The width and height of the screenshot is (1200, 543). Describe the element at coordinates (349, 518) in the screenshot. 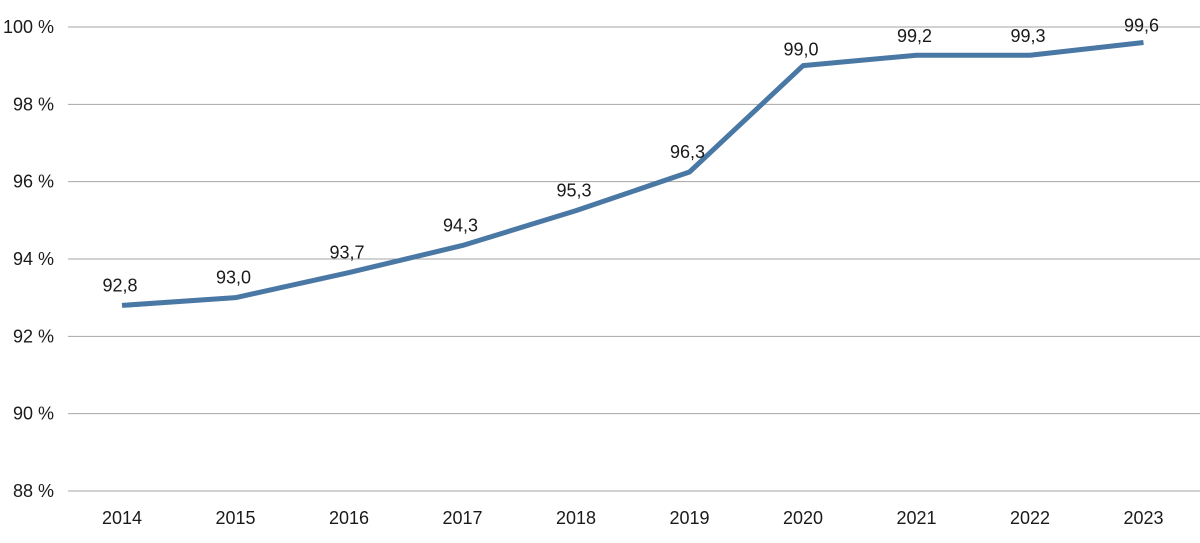

I see `x-tick-label: 2016` at that location.